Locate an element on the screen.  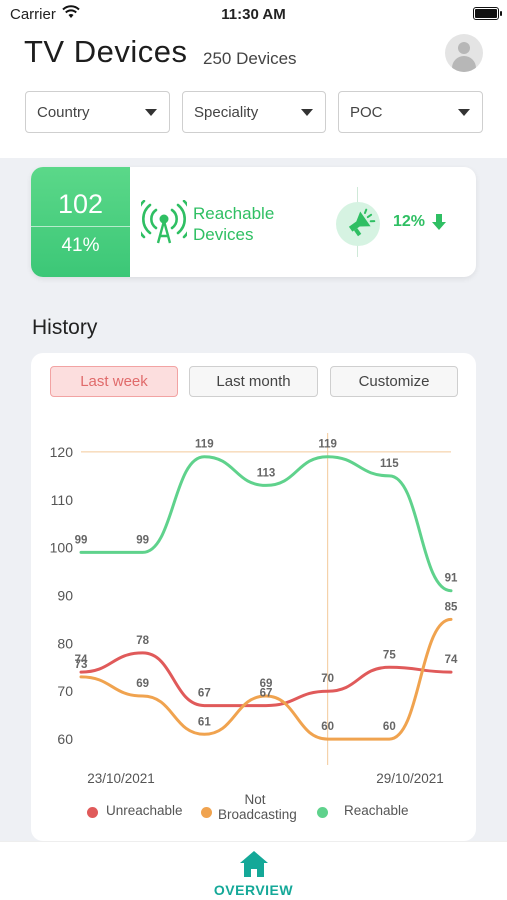
data-label: 78 is located at coordinates (142, 641).